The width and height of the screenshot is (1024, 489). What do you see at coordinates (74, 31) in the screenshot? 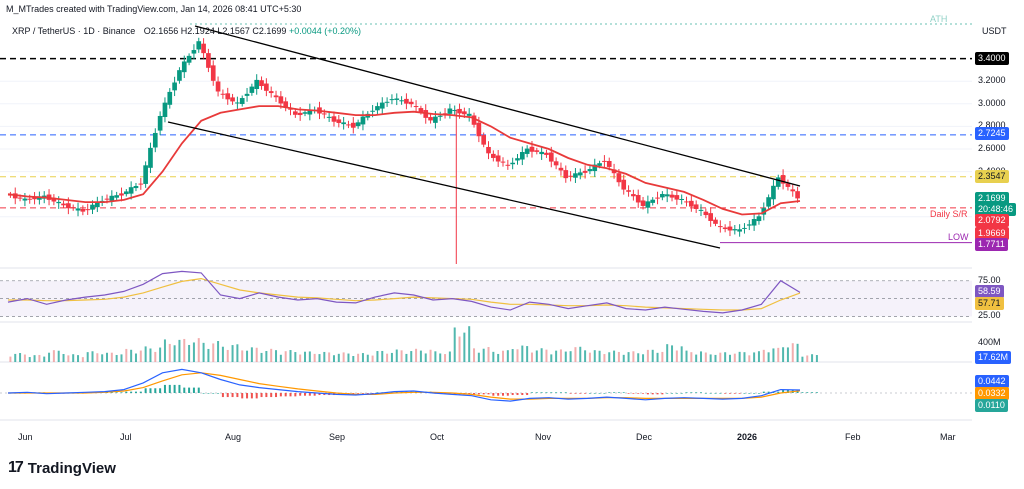
I see `symbol-name: XRP / TetherUS · 1D · Binance` at bounding box center [74, 31].